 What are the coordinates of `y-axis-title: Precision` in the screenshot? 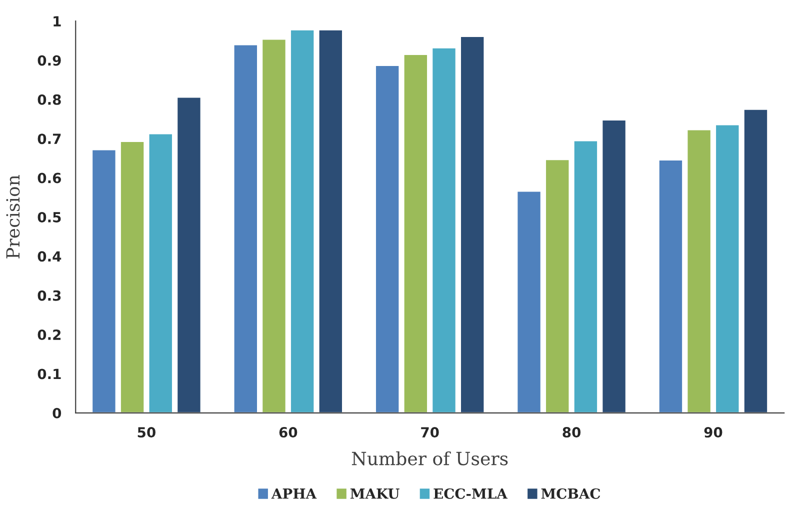 It's located at (13, 216).